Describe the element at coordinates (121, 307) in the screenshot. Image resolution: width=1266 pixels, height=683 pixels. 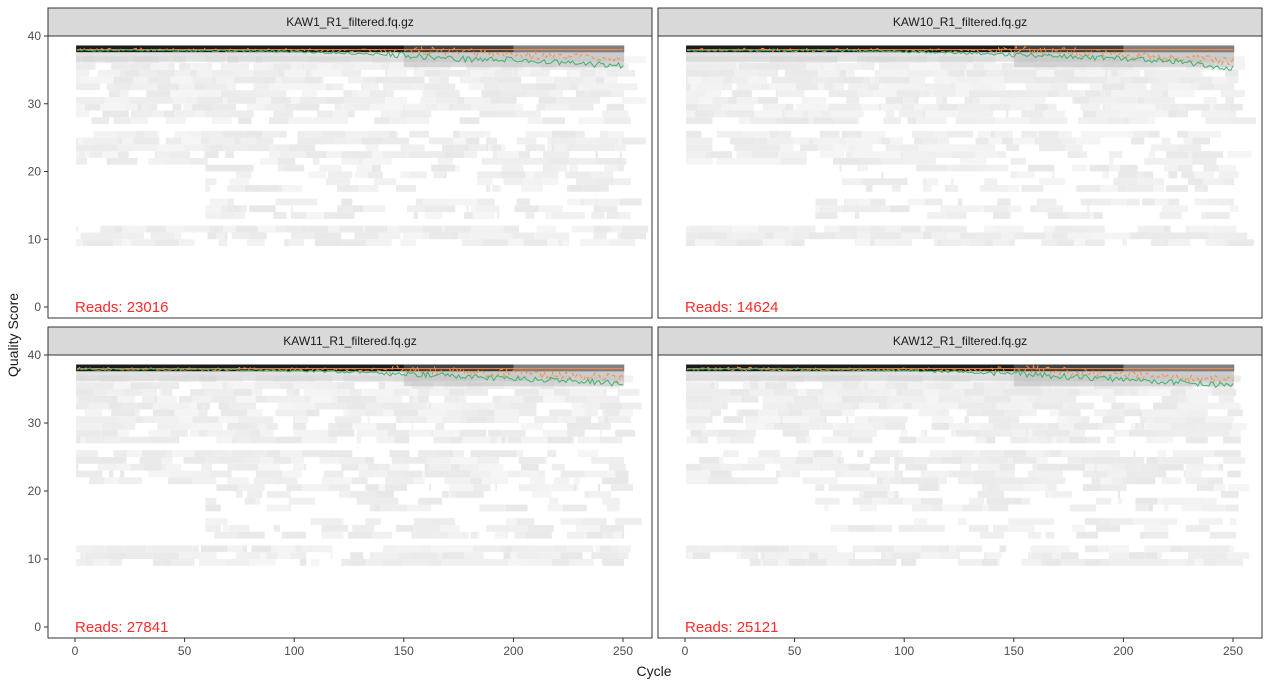
I see `reads-count-label: Reads: 23016` at that location.